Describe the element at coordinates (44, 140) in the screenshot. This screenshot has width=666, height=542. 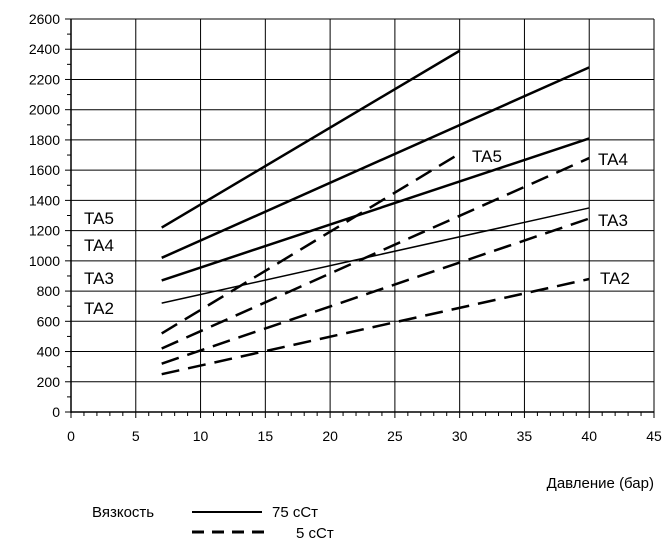
I see `y-tick-label: 1800` at that location.